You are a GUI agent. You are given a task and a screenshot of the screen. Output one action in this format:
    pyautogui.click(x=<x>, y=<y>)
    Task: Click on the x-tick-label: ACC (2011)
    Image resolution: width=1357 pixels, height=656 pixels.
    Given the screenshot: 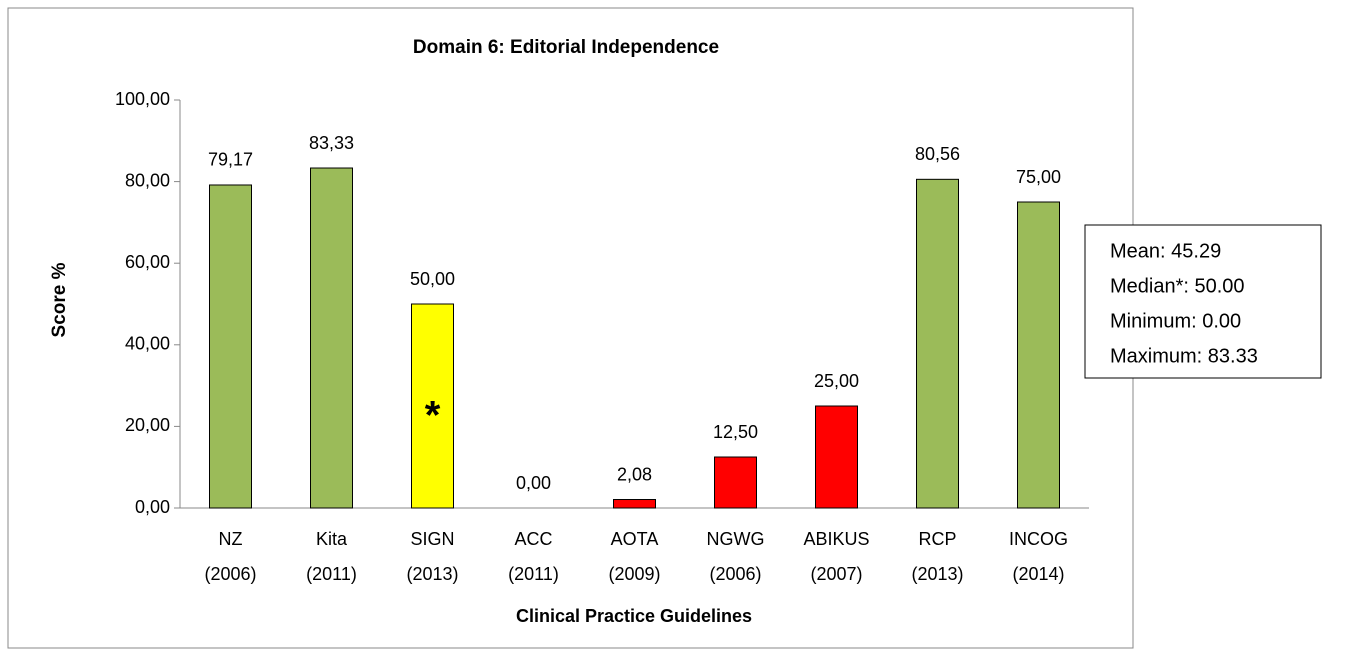 What is the action you would take?
    pyautogui.click(x=533, y=556)
    